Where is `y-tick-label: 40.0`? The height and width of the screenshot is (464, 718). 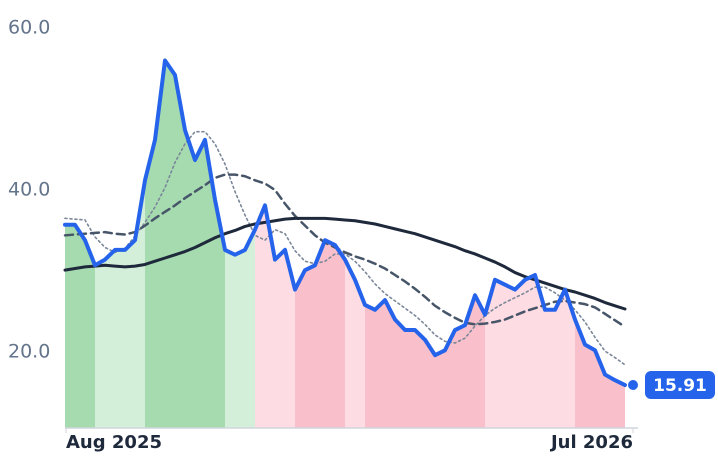 y-tick-label: 40.0 is located at coordinates (29, 190).